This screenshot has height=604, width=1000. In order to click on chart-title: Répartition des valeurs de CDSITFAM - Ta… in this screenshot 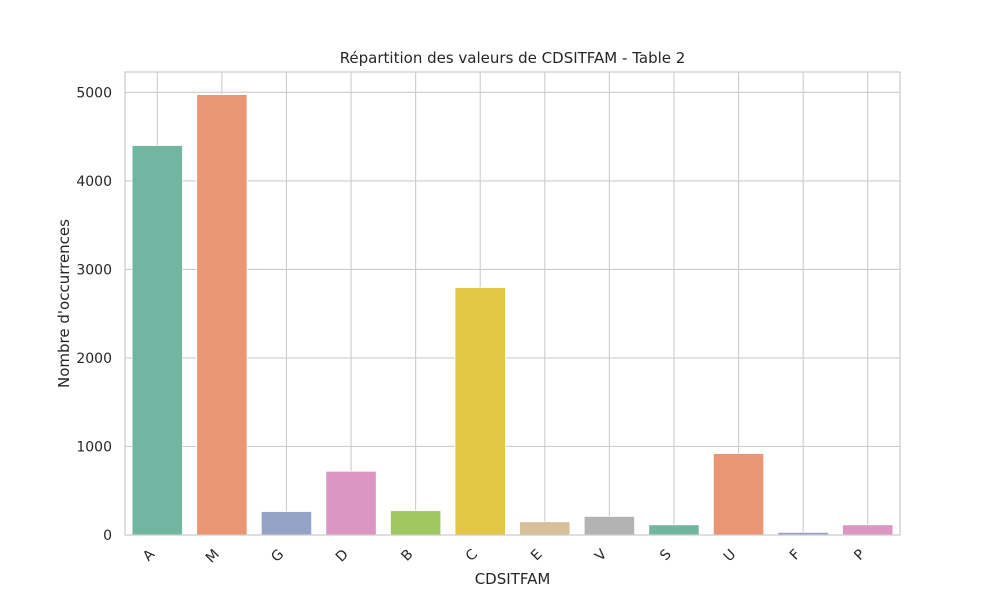, I will do `click(513, 58)`.